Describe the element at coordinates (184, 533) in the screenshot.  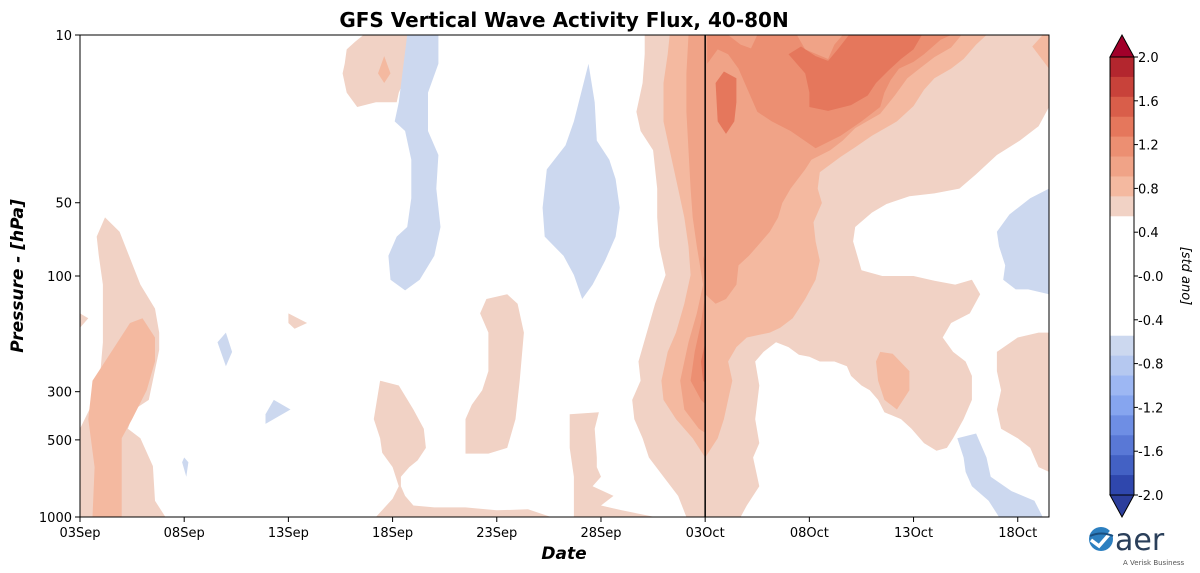
I see `x-tick-label: 08Sep` at that location.